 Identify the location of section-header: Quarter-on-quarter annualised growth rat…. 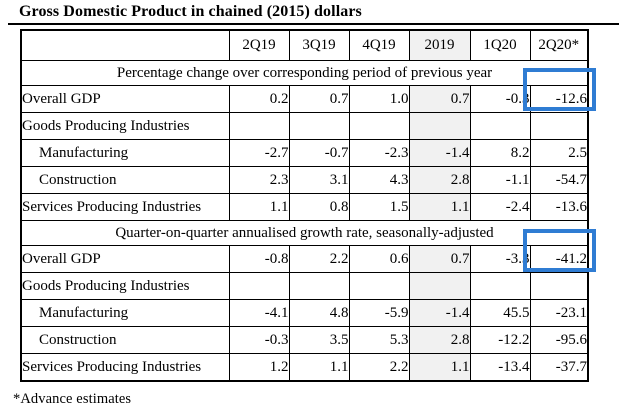
(304, 233).